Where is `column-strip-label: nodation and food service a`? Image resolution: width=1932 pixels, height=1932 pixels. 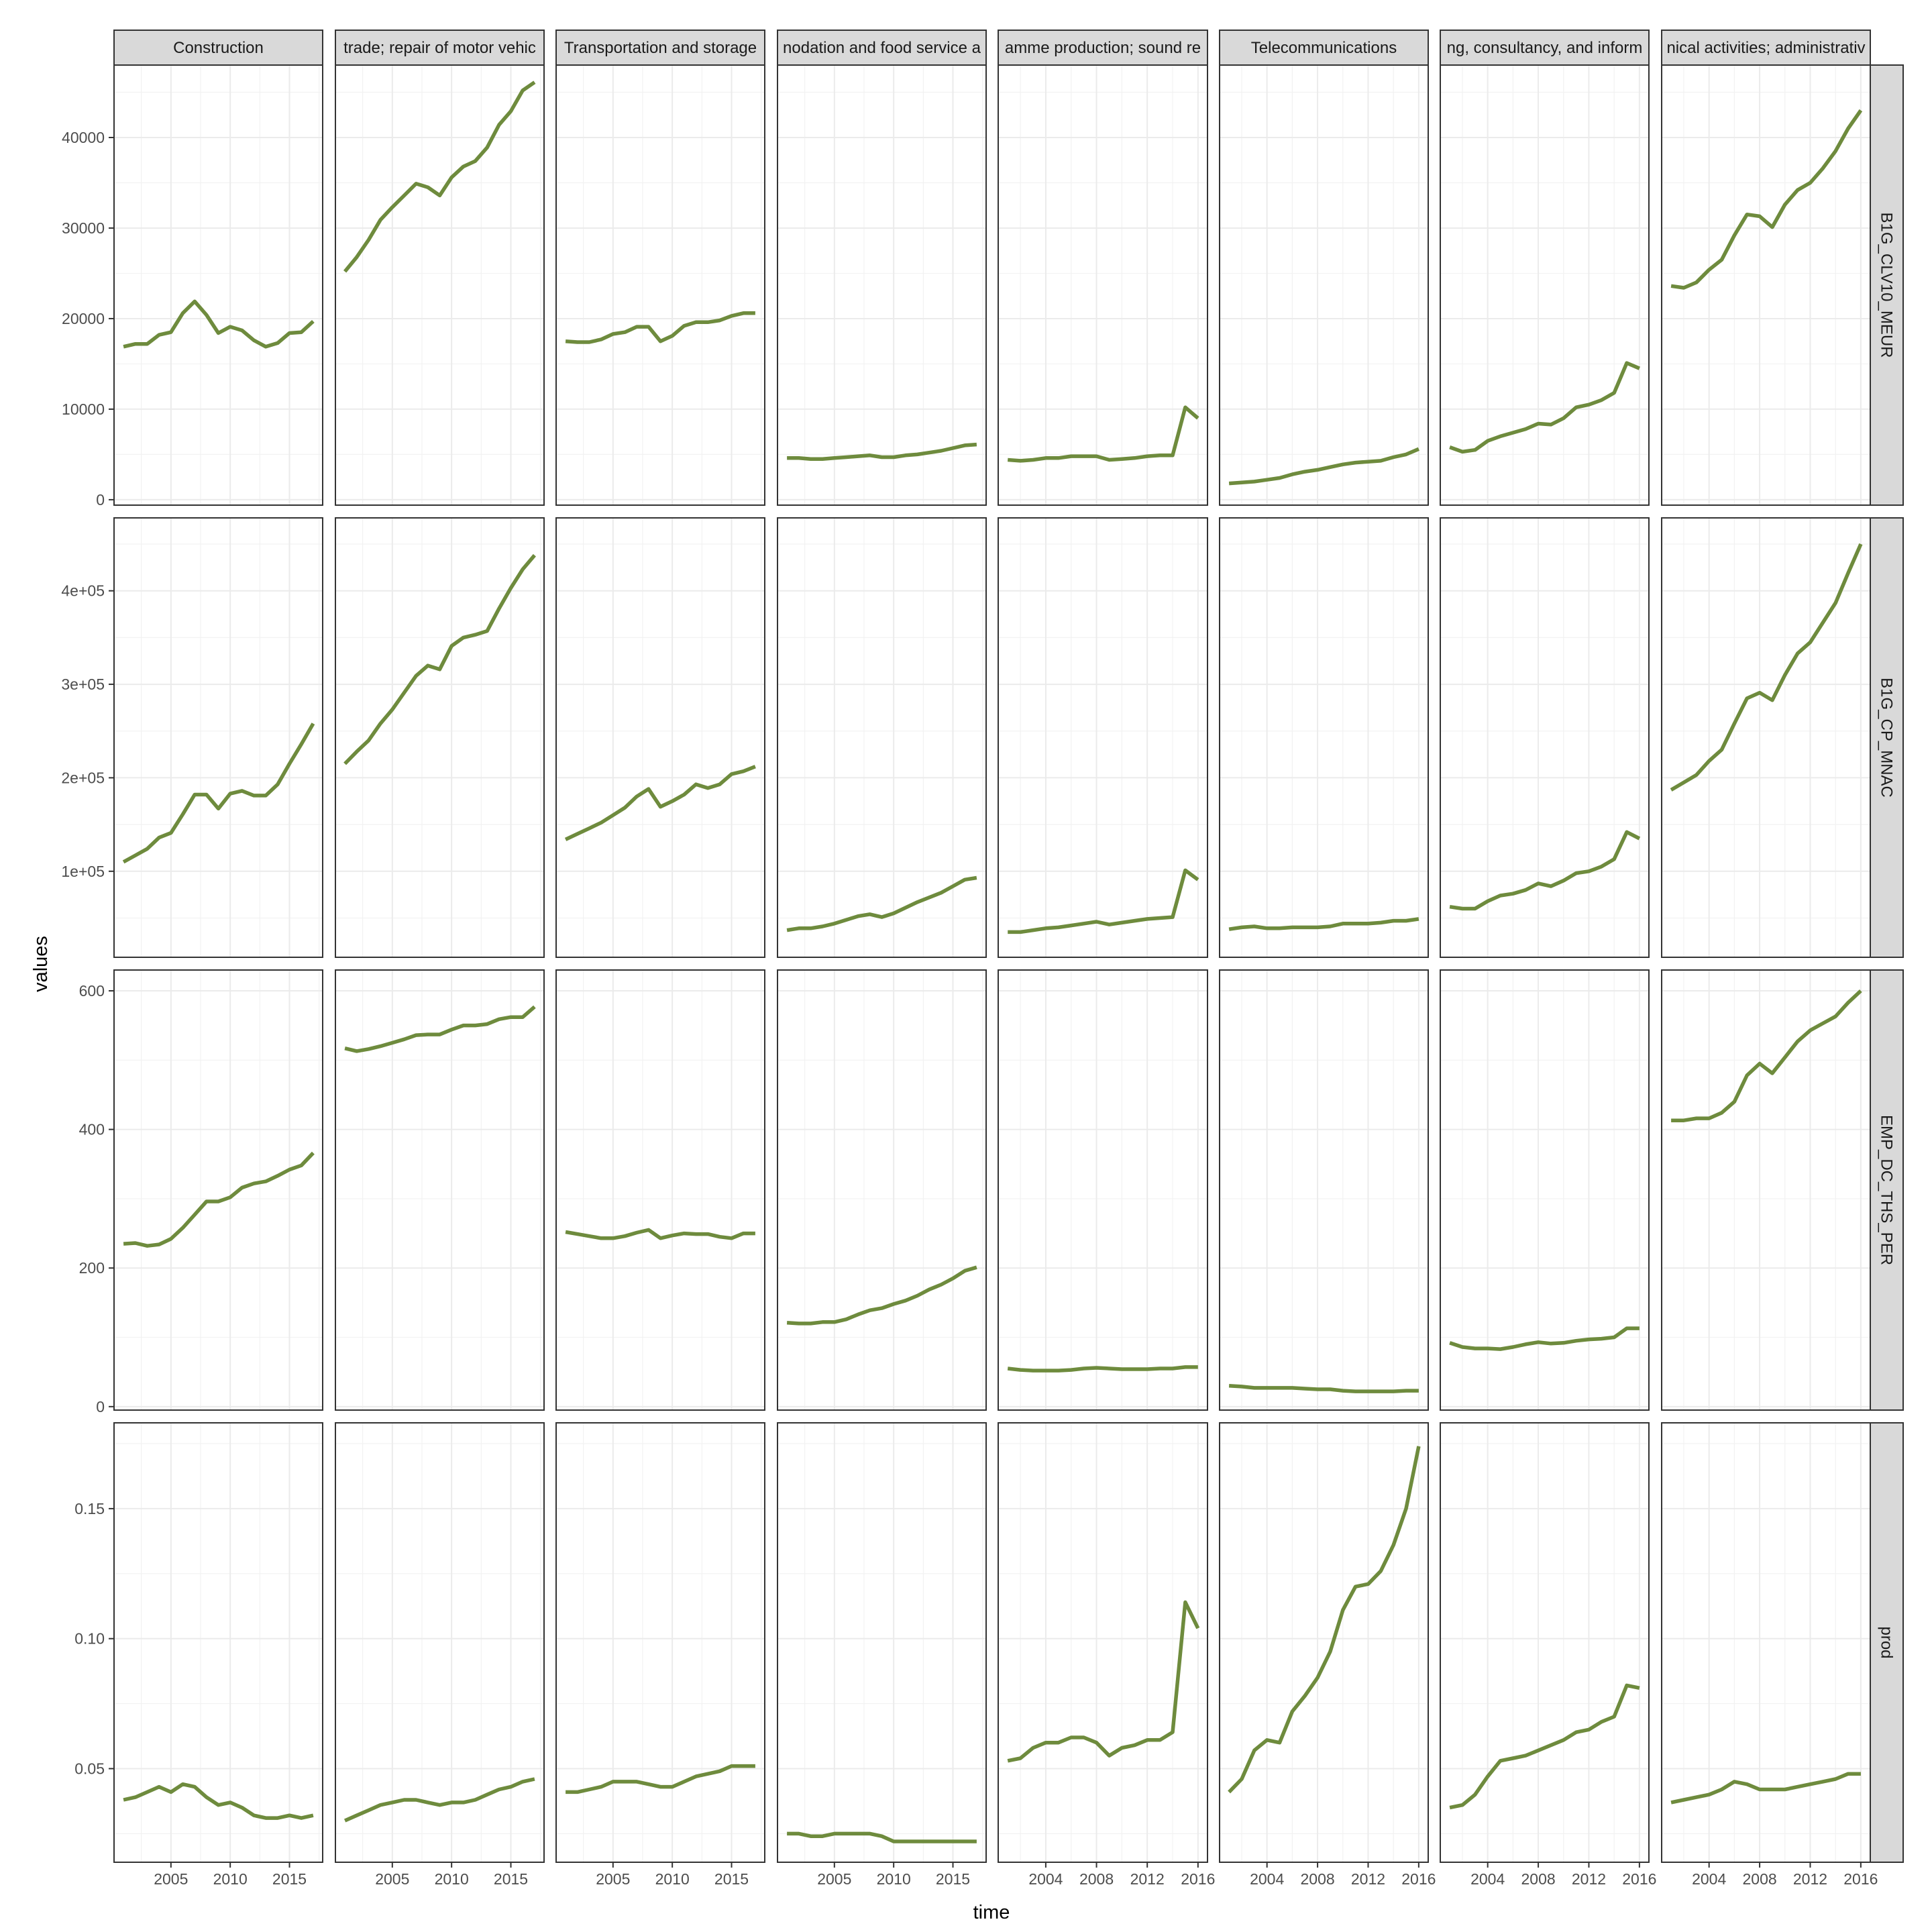 column-strip-label: nodation and food service a is located at coordinates (882, 48).